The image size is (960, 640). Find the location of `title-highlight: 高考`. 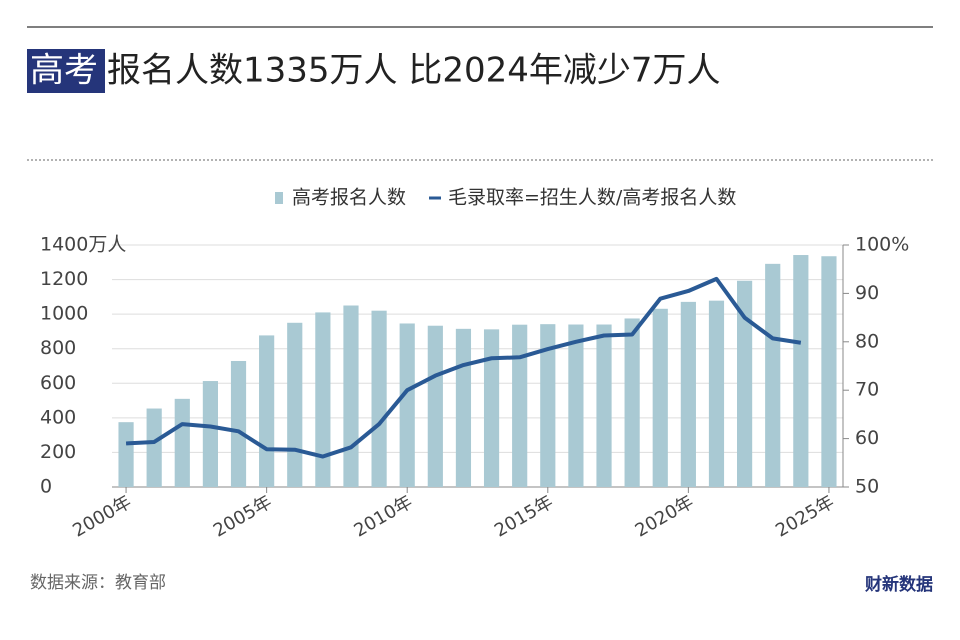

title-highlight: 高考 is located at coordinates (64, 71).